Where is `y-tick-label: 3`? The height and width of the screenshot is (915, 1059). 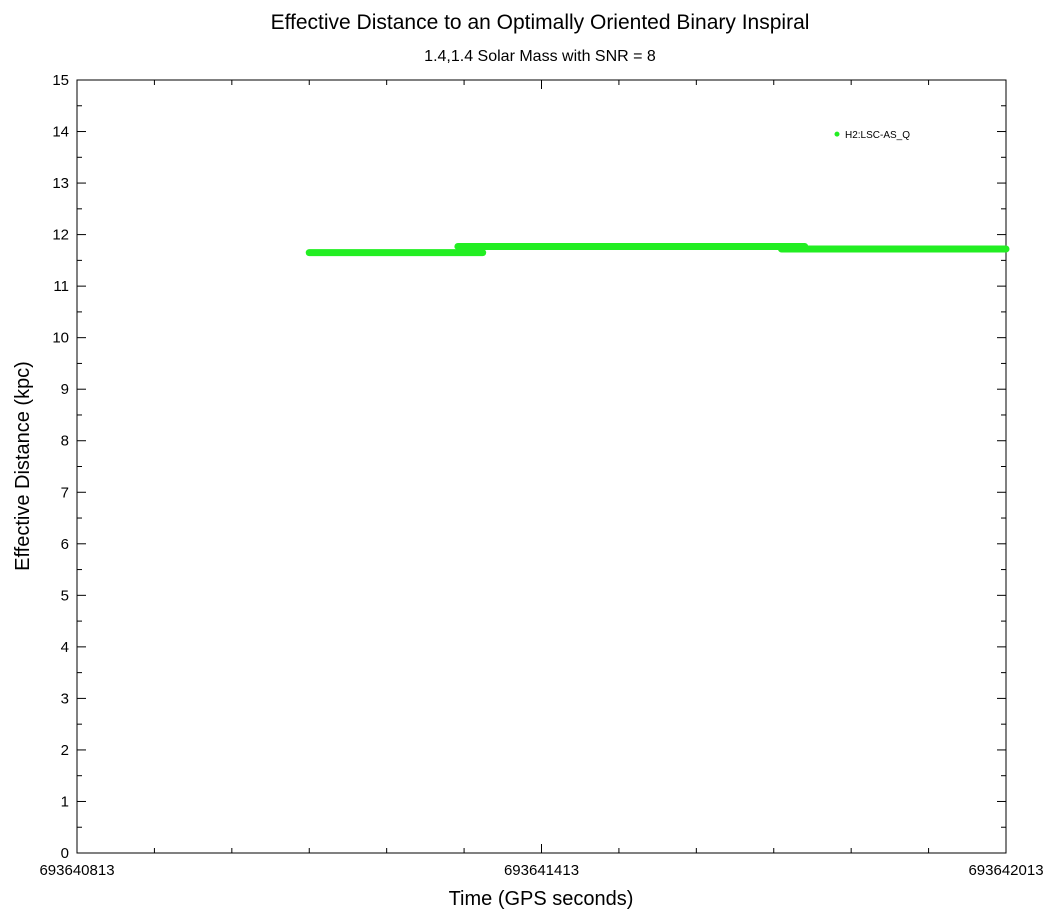 y-tick-label: 3 is located at coordinates (65, 698).